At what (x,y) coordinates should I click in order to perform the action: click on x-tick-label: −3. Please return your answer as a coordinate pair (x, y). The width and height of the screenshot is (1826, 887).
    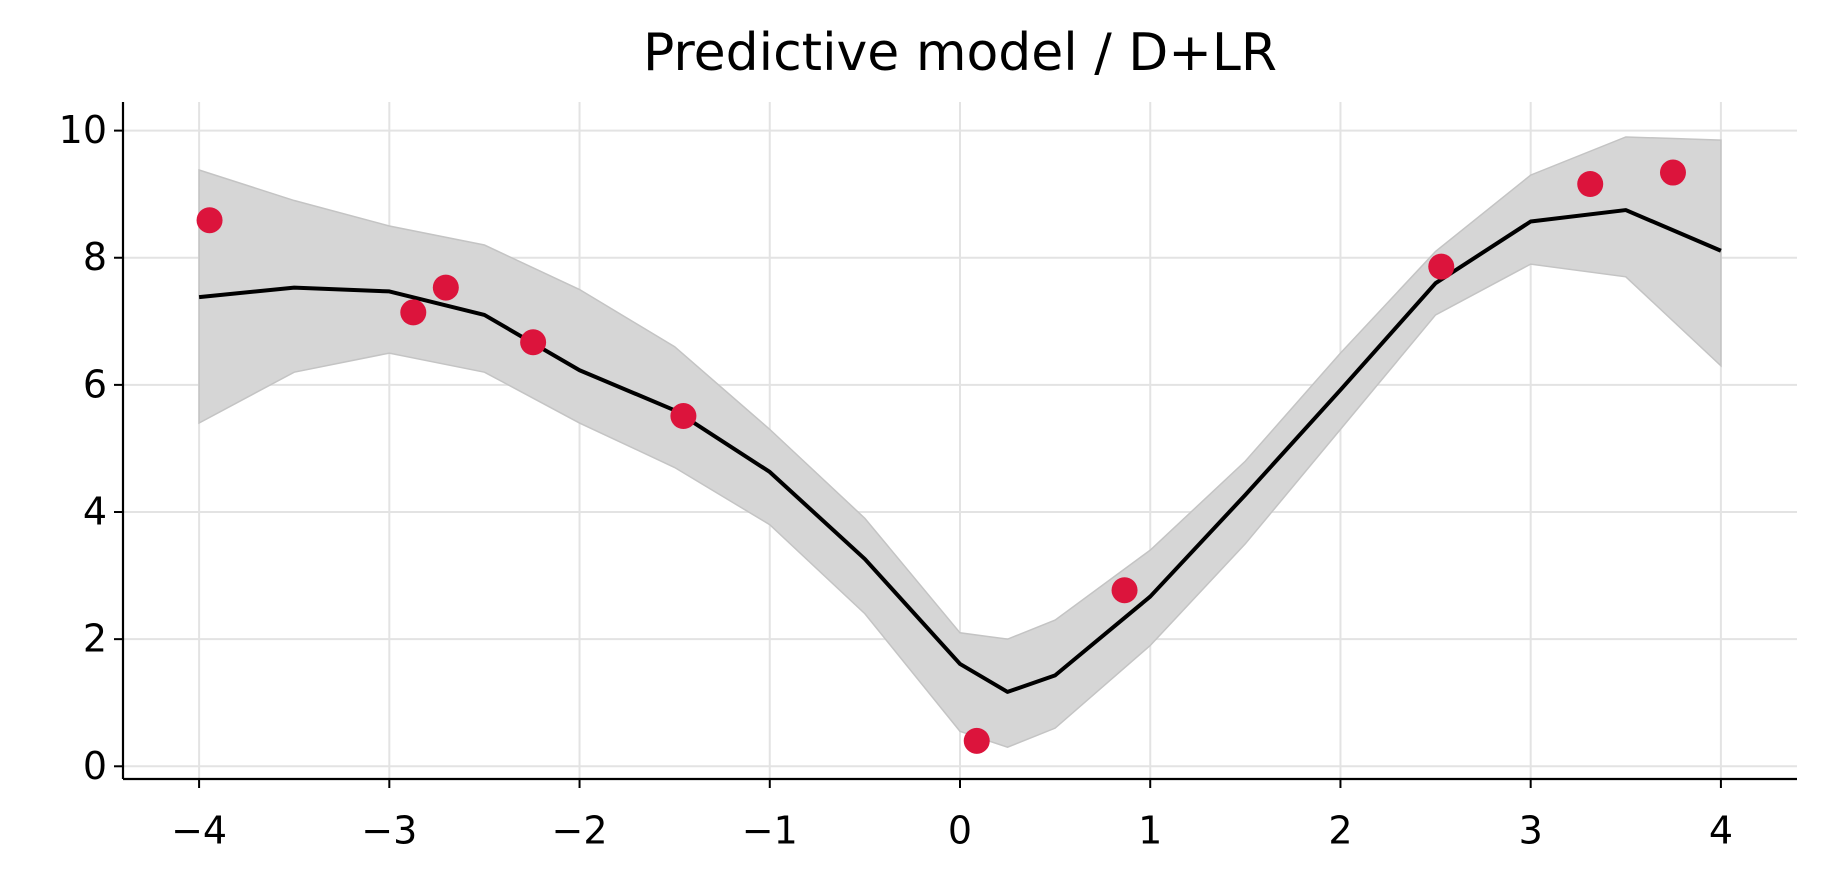
    Looking at the image, I should click on (389, 831).